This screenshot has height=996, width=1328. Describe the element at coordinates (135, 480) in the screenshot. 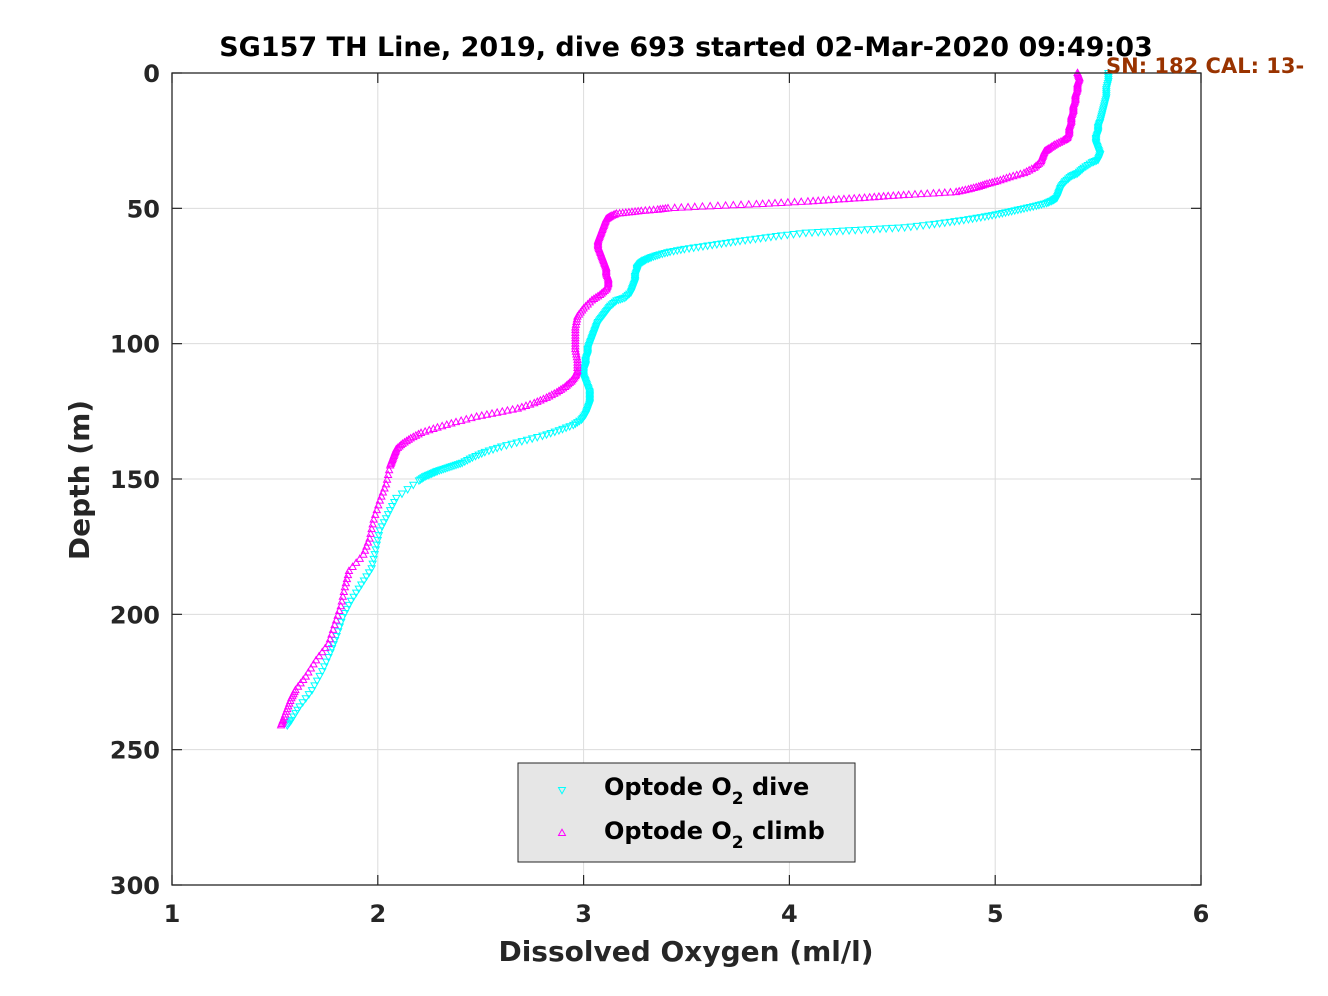

I see `y-tick-label: 150` at that location.